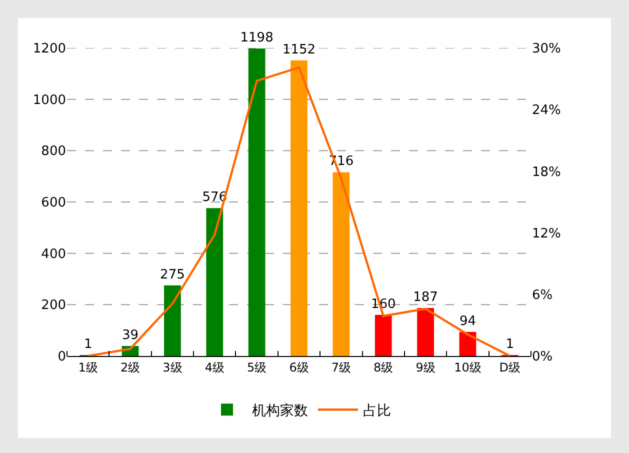  Describe the element at coordinates (425, 297) in the screenshot. I see `data-label: 187` at that location.